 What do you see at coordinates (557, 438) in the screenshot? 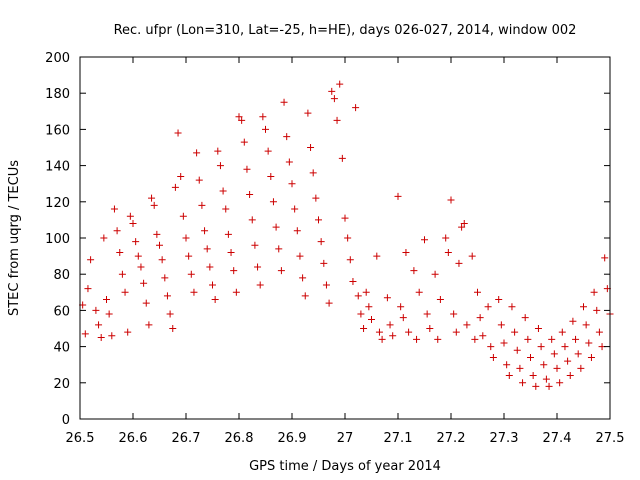
I see `x-tick-label: 27.4` at bounding box center [557, 438].